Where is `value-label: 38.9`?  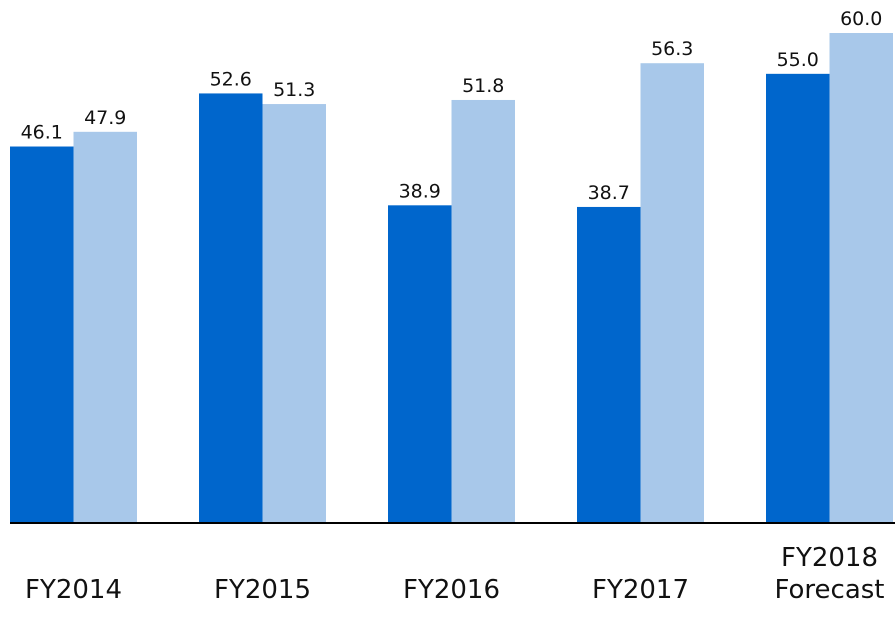
value-label: 38.9 is located at coordinates (420, 191).